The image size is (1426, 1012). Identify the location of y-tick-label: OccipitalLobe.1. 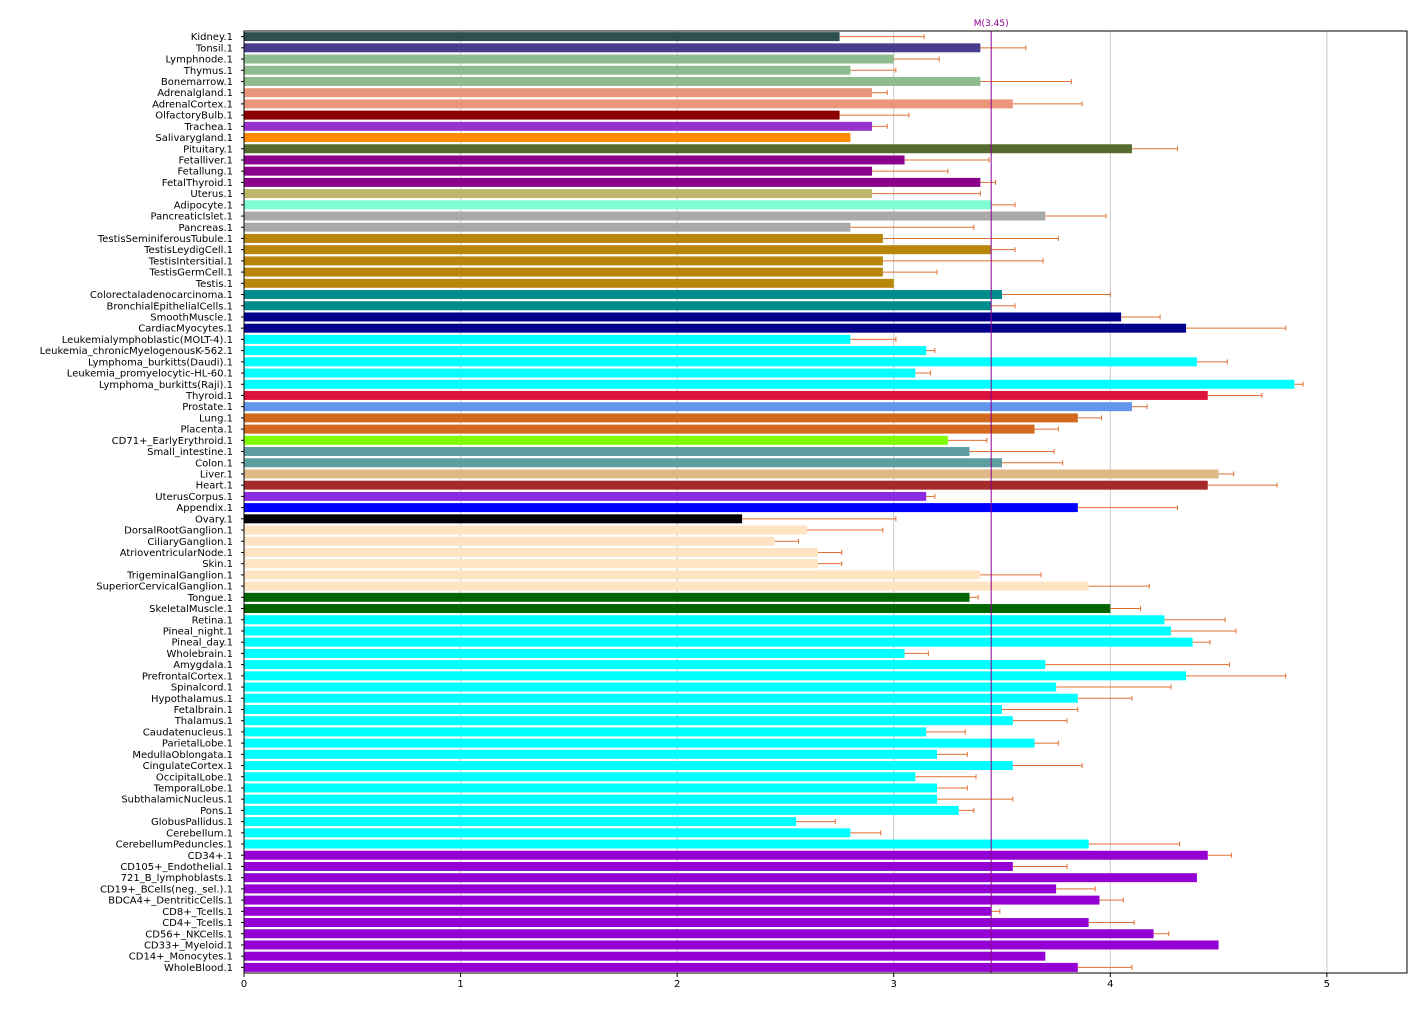
(194, 777).